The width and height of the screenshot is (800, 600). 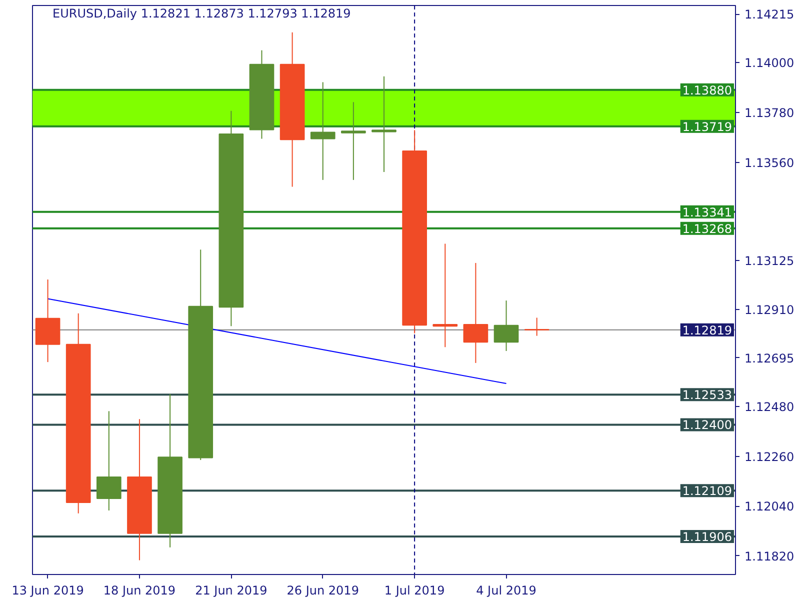 What do you see at coordinates (707, 212) in the screenshot?
I see `ref-line-label: 1.13341` at bounding box center [707, 212].